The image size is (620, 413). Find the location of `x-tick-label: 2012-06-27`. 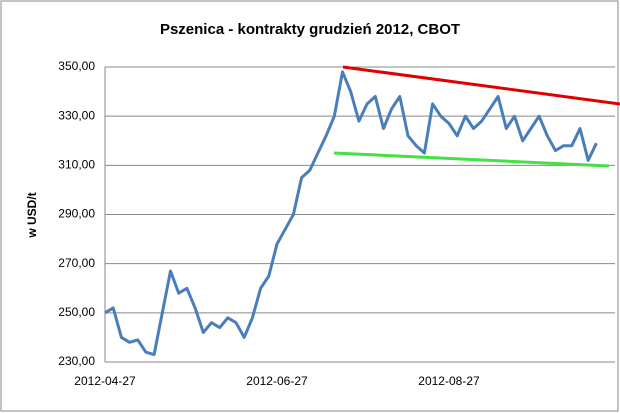

x-tick-label: 2012-06-27 is located at coordinates (277, 381).